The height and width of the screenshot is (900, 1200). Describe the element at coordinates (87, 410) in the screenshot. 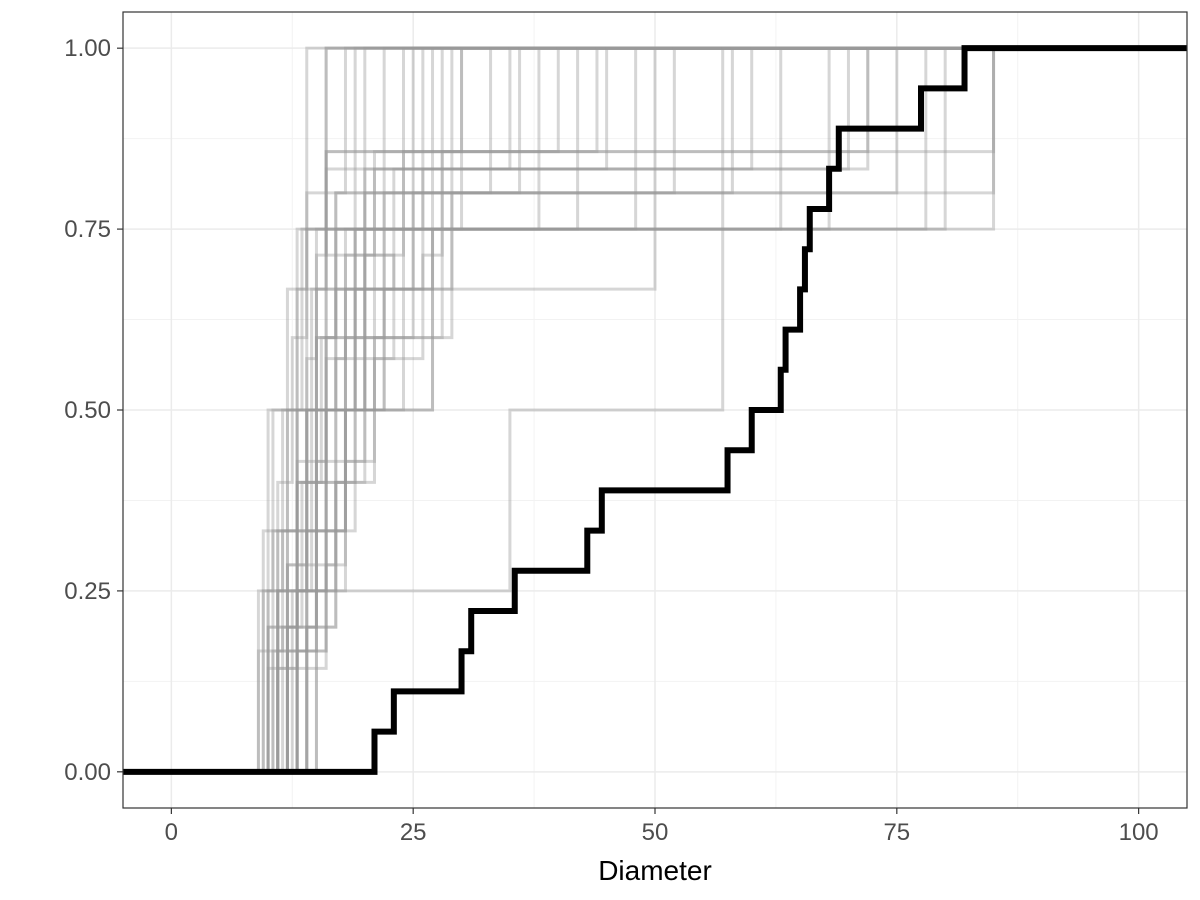

I see `y-tick-label: 0.50` at that location.